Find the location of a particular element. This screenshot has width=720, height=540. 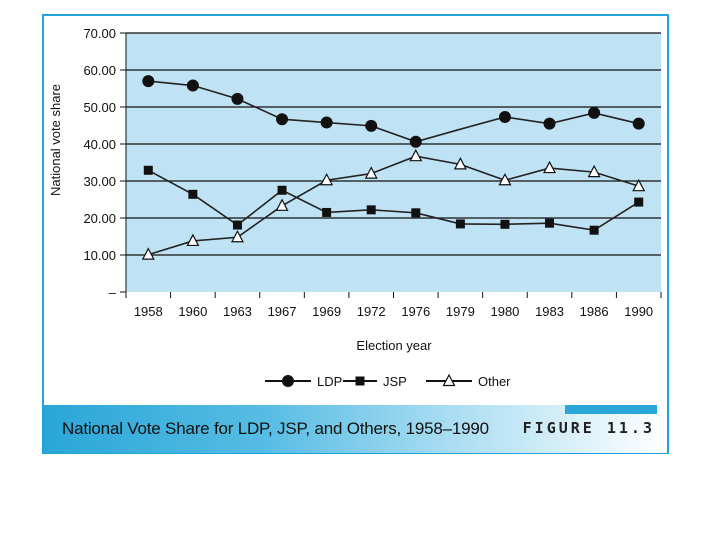

point-ldp-1980 is located at coordinates (504, 116).